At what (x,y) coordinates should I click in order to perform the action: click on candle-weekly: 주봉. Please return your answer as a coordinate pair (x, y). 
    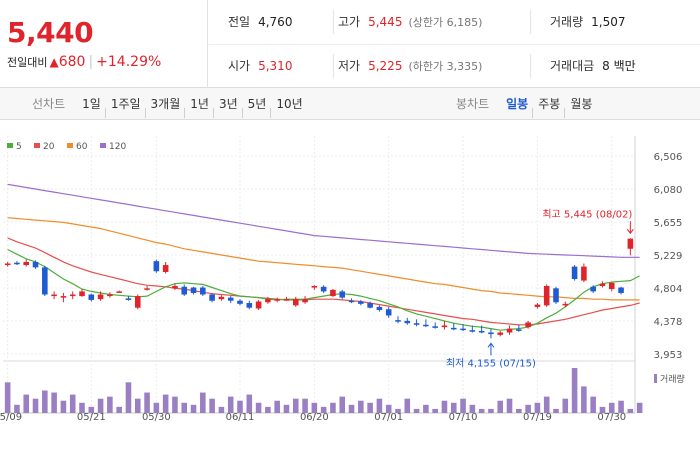
    Looking at the image, I should click on (549, 104).